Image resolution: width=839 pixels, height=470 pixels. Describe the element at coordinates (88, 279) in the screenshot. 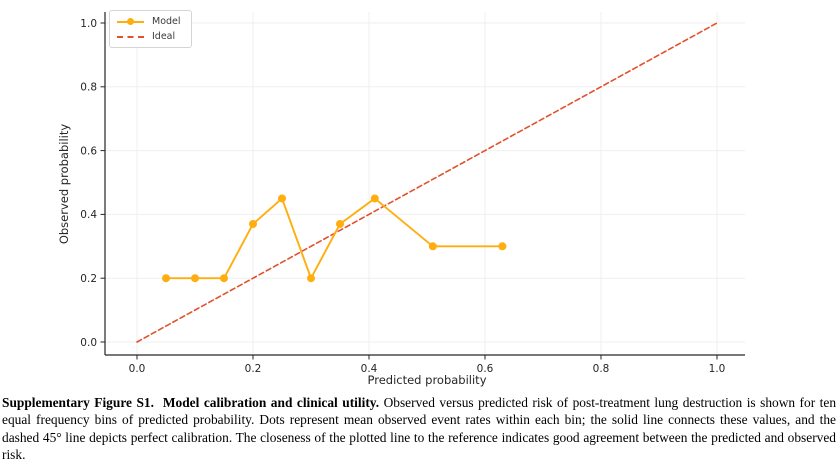

I see `y-tick-label: 0.2` at that location.